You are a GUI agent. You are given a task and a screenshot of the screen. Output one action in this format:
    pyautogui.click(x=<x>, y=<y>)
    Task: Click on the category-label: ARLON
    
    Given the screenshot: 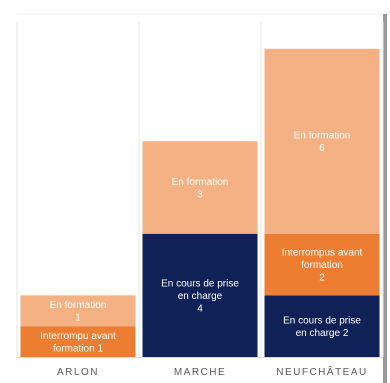 What is the action you would take?
    pyautogui.click(x=78, y=372)
    